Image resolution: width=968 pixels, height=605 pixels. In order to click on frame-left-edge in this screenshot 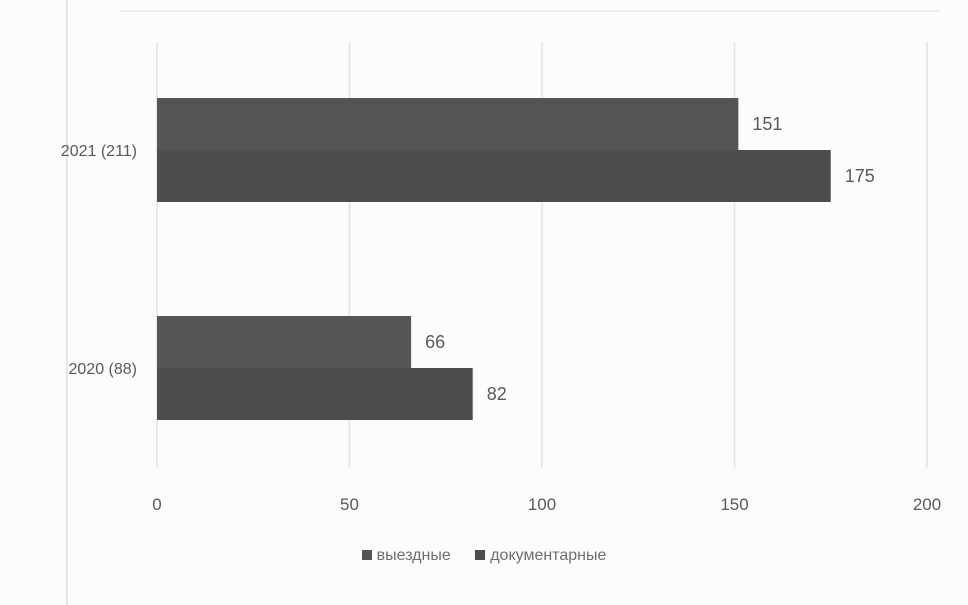, I will do `click(67, 302)`.